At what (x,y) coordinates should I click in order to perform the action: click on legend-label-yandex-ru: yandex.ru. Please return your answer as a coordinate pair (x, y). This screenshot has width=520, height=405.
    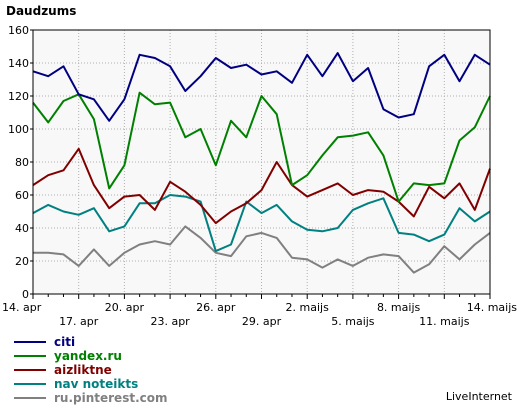
    Looking at the image, I should click on (88, 356).